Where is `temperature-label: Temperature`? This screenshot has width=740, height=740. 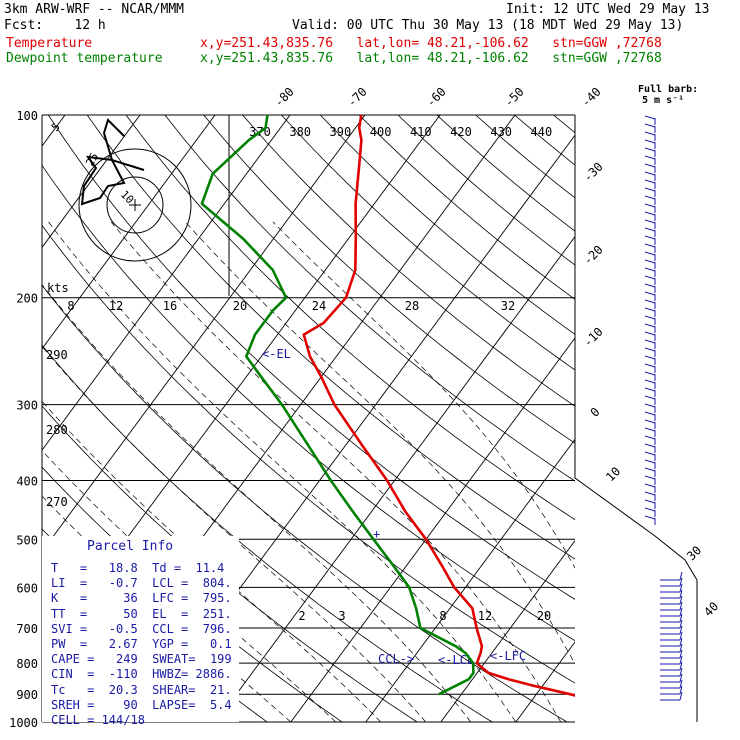 temperature-label: Temperature is located at coordinates (49, 43).